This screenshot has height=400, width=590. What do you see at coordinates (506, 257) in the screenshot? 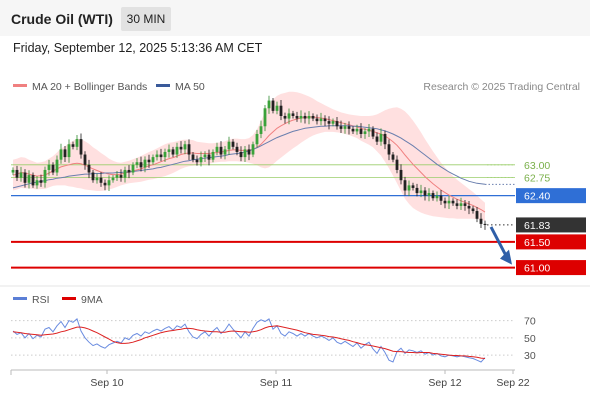
I see `forecast-arrow-head` at bounding box center [506, 257].